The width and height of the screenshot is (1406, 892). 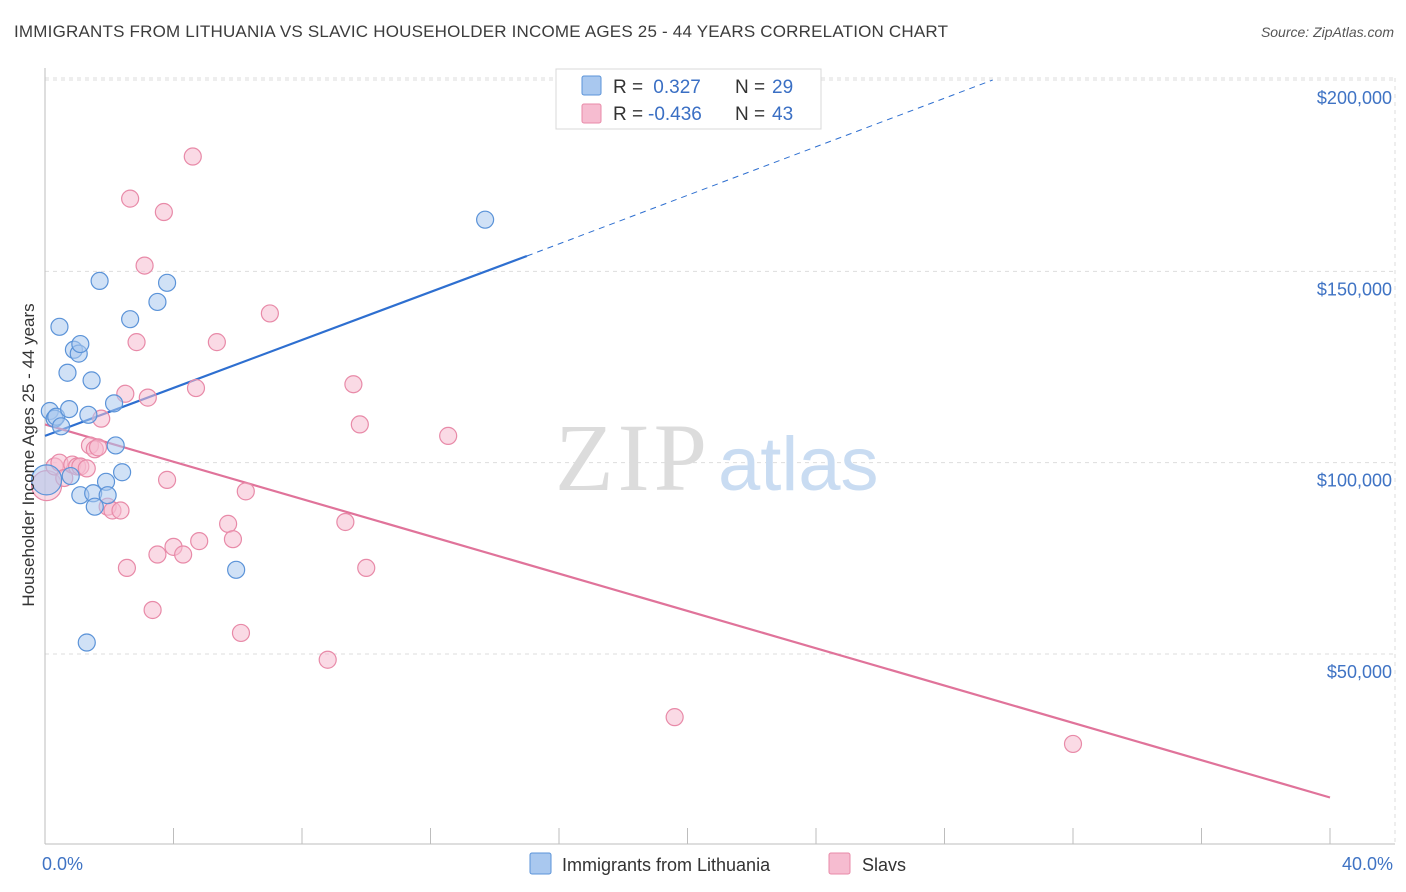 I want to click on series-legend: Immigrants from Lithuania Slavs, so click(x=717, y=863).